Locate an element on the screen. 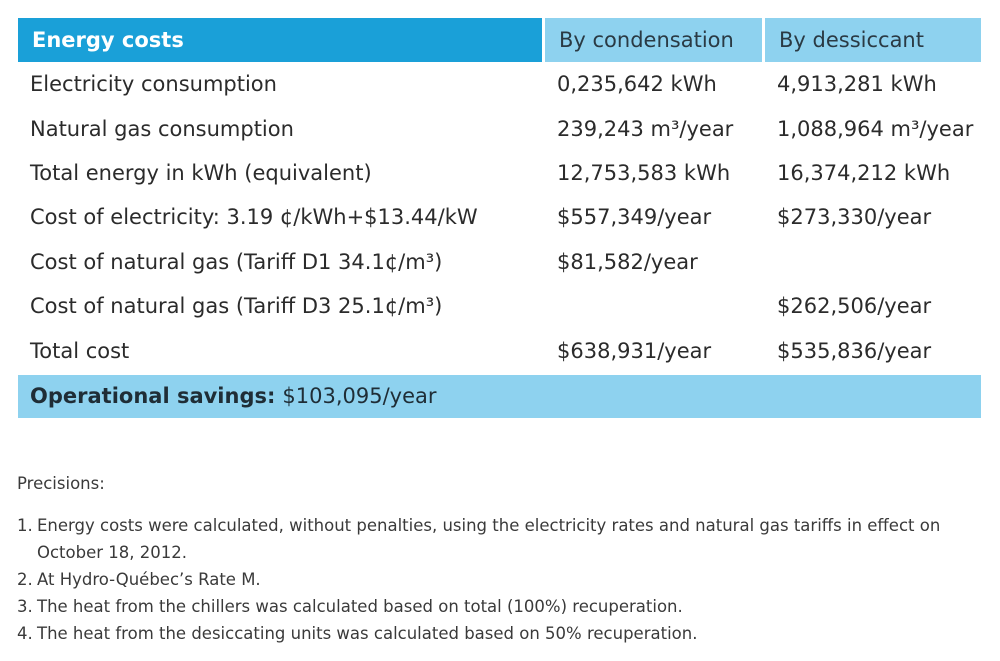 This screenshot has height=661, width=1000. condensation-value: $557,349/year is located at coordinates (652, 217).